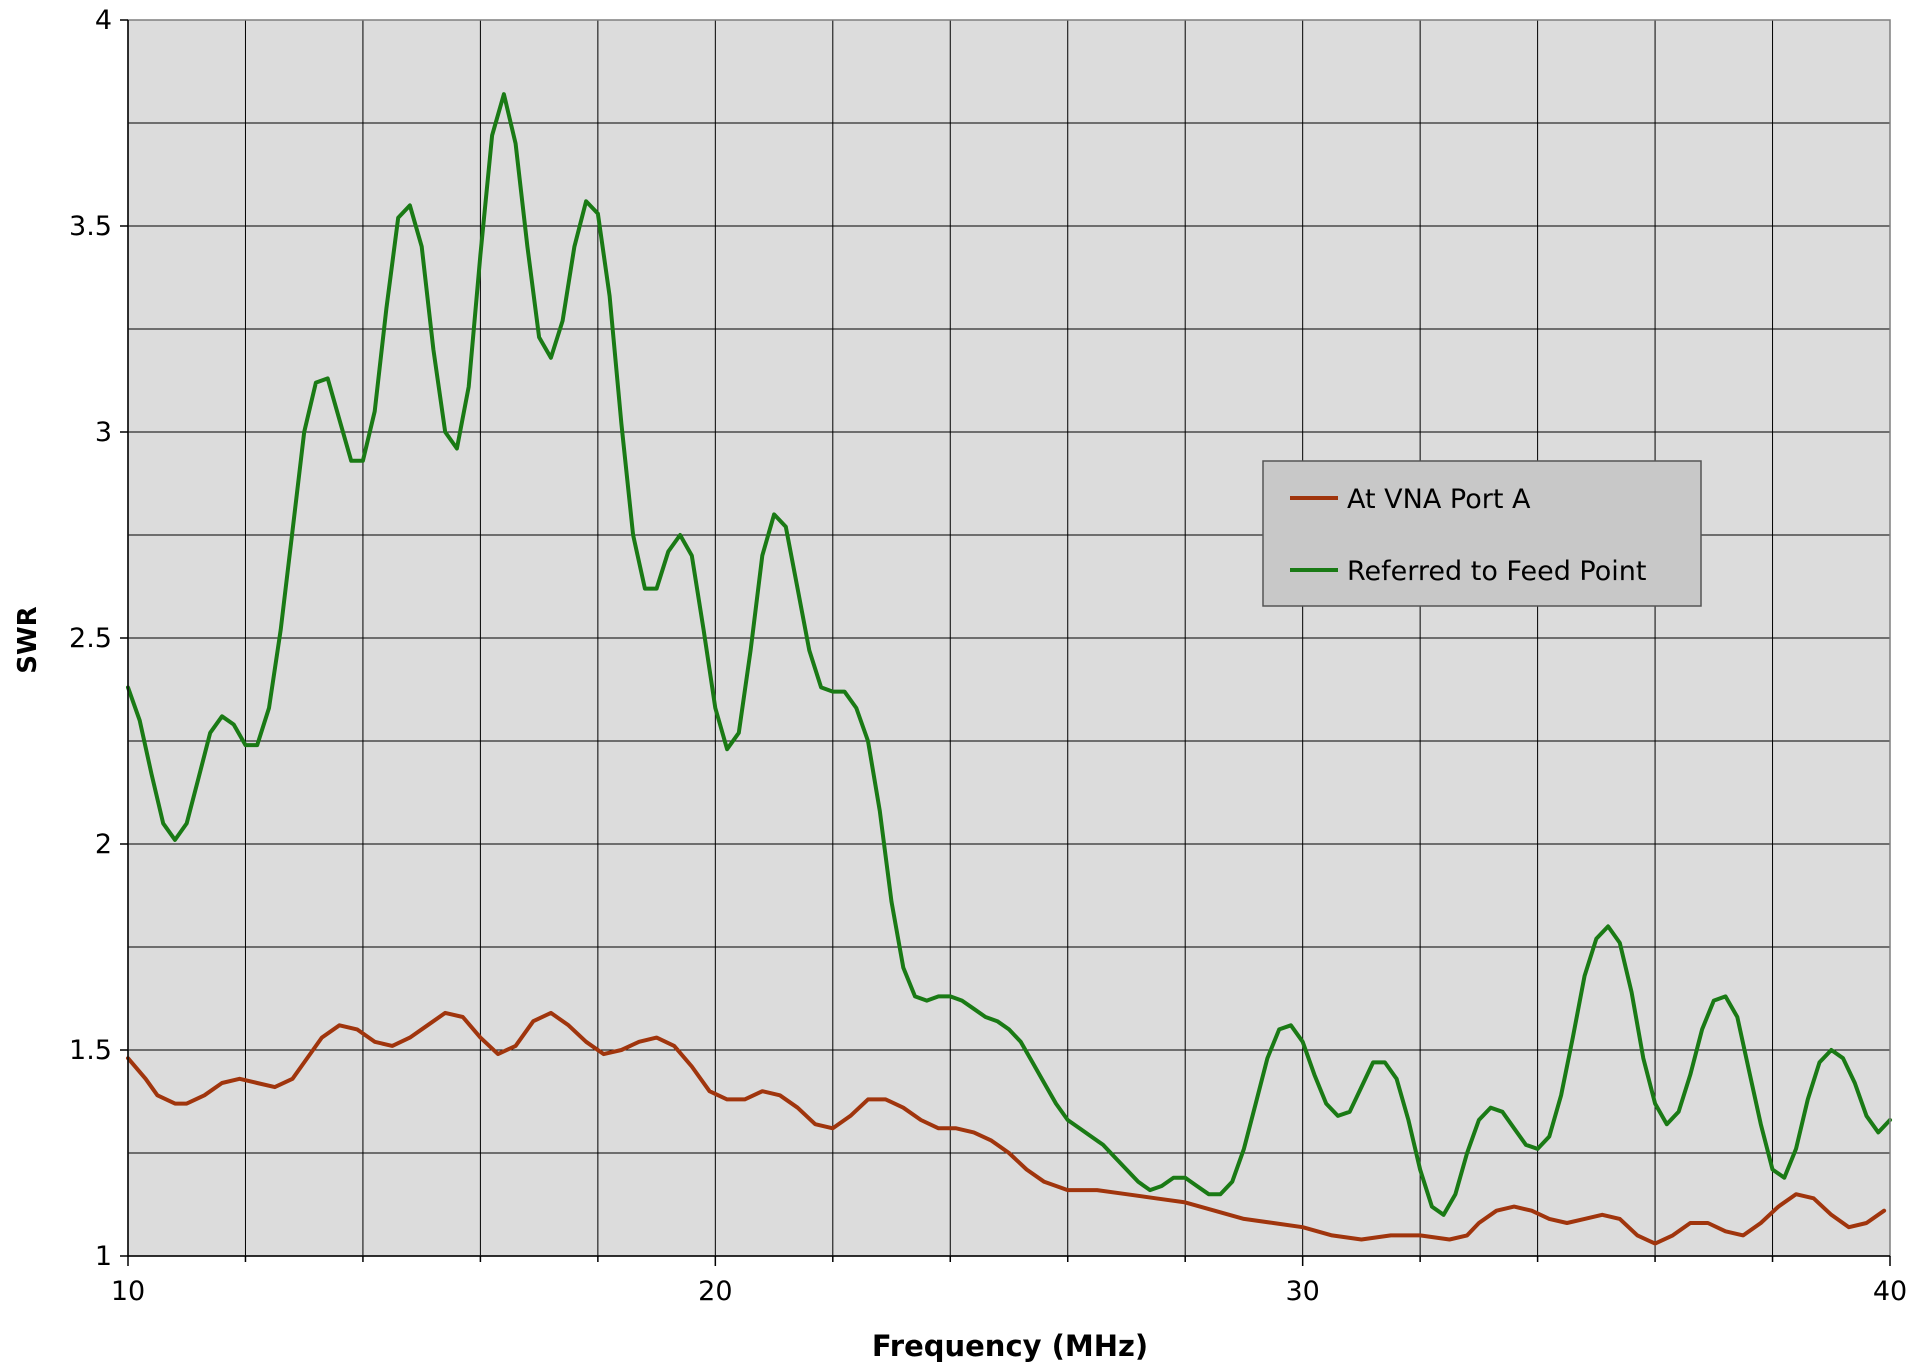 Image resolution: width=1925 pixels, height=1371 pixels. I want to click on y-tick-label: 3.5, so click(90, 226).